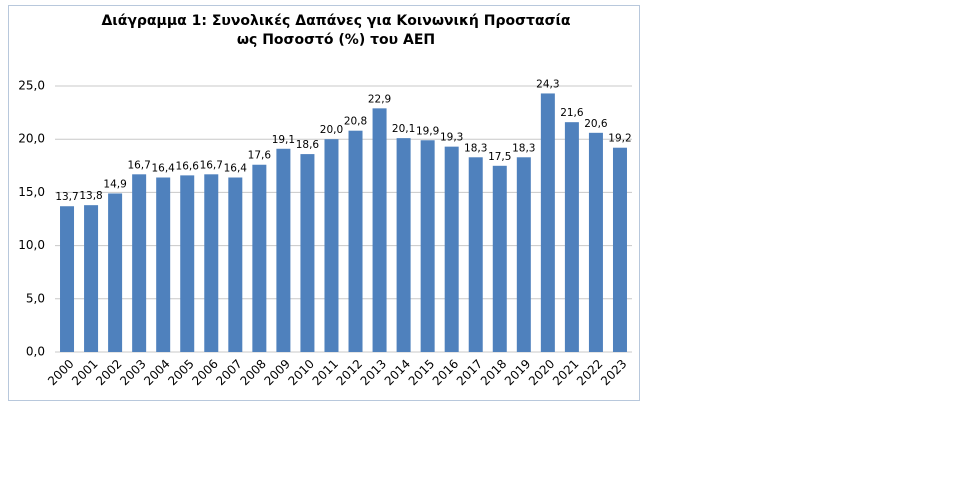 This screenshot has width=979, height=497. What do you see at coordinates (331, 130) in the screenshot?
I see `value-label: 20,0` at bounding box center [331, 130].